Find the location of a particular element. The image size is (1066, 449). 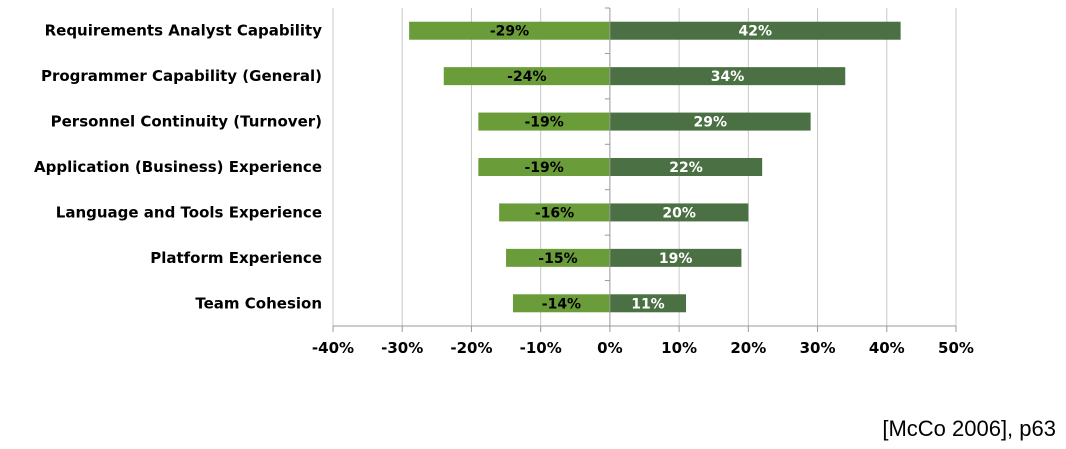

source-citation: [McCo 2006], p63 is located at coordinates (969, 428).